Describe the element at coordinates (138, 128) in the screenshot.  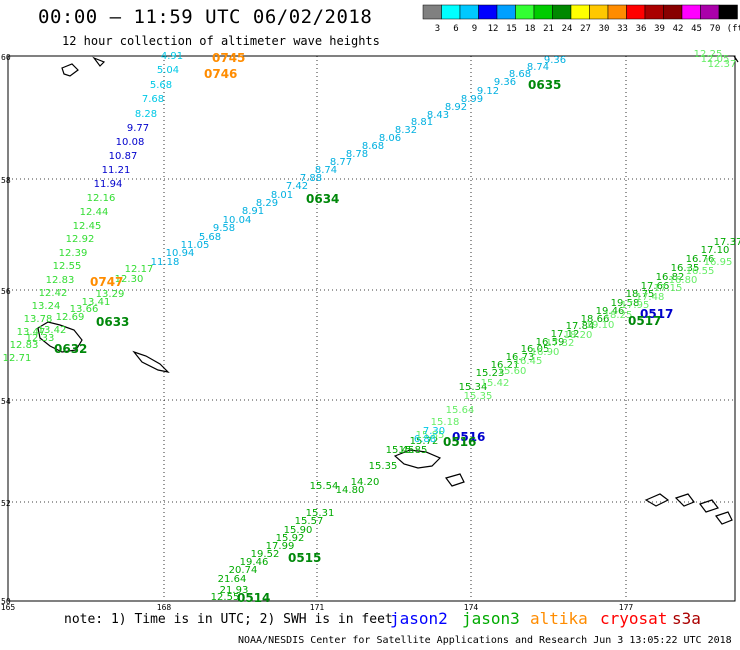
I see `wave-height-value: 9.77` at that location.